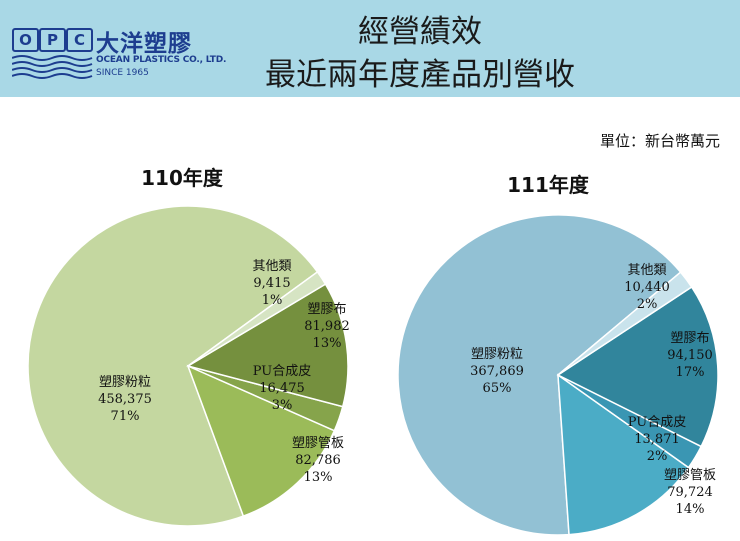  I want to click on slice-label-111-3: 塑膠管板 79,724 14%, so click(690, 492).